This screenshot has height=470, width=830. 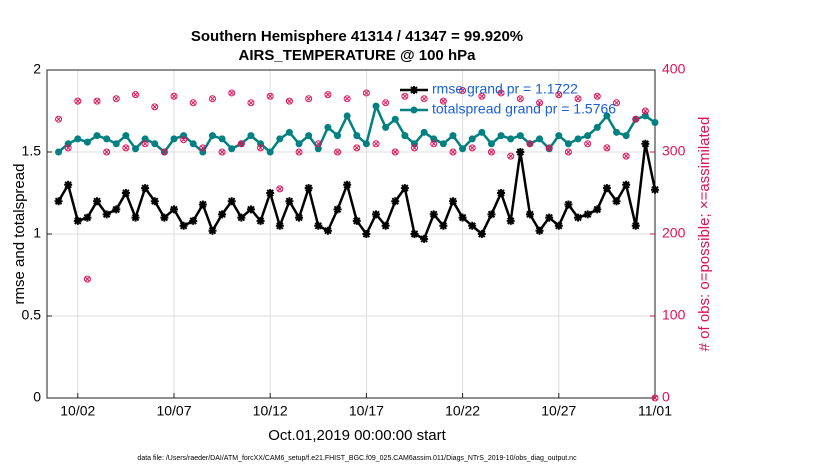 What do you see at coordinates (37, 397) in the screenshot?
I see `y-tick-label: 0` at bounding box center [37, 397].